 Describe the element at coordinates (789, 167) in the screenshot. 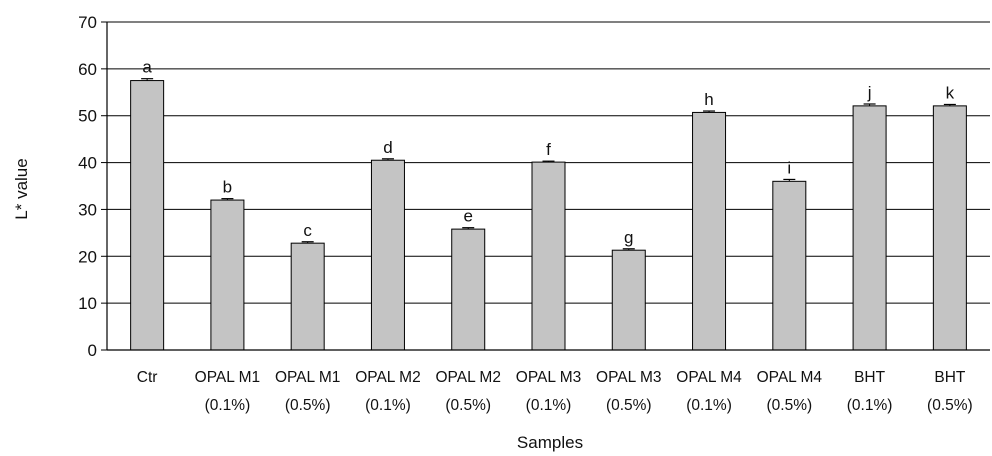

I see `significance-letter: i` at that location.